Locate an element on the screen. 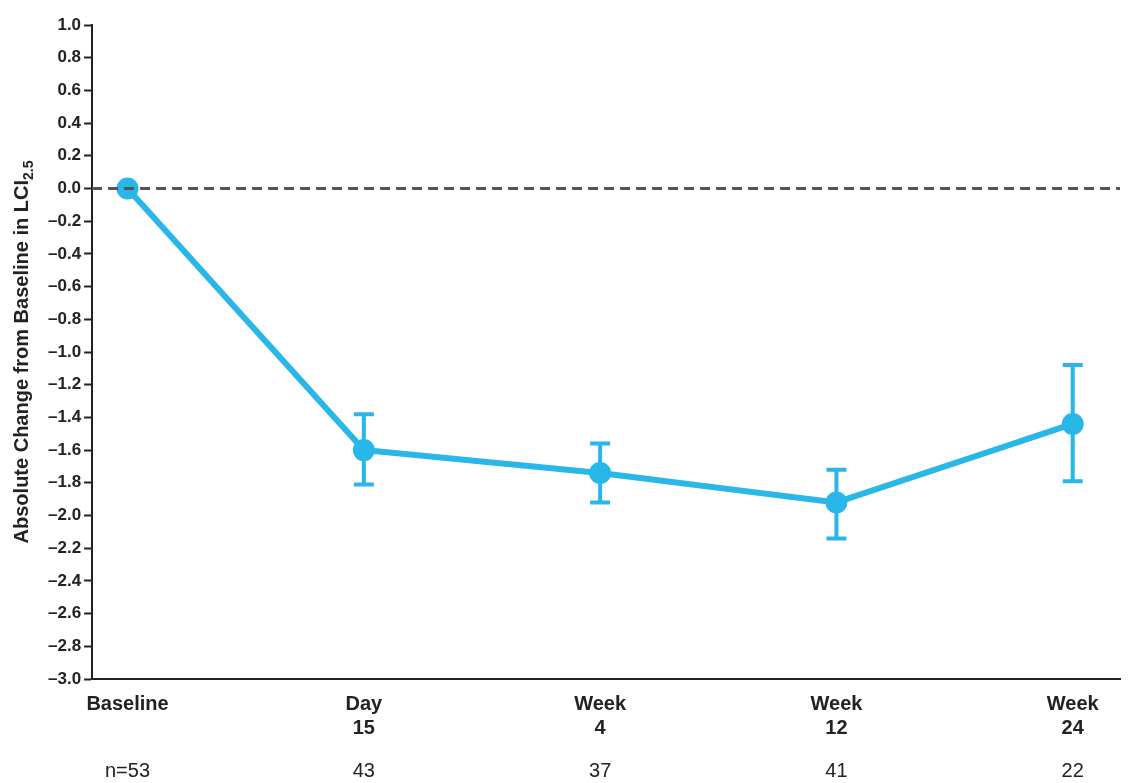 This screenshot has height=783, width=1134. y-tick-label: 0.0 is located at coordinates (69, 188).